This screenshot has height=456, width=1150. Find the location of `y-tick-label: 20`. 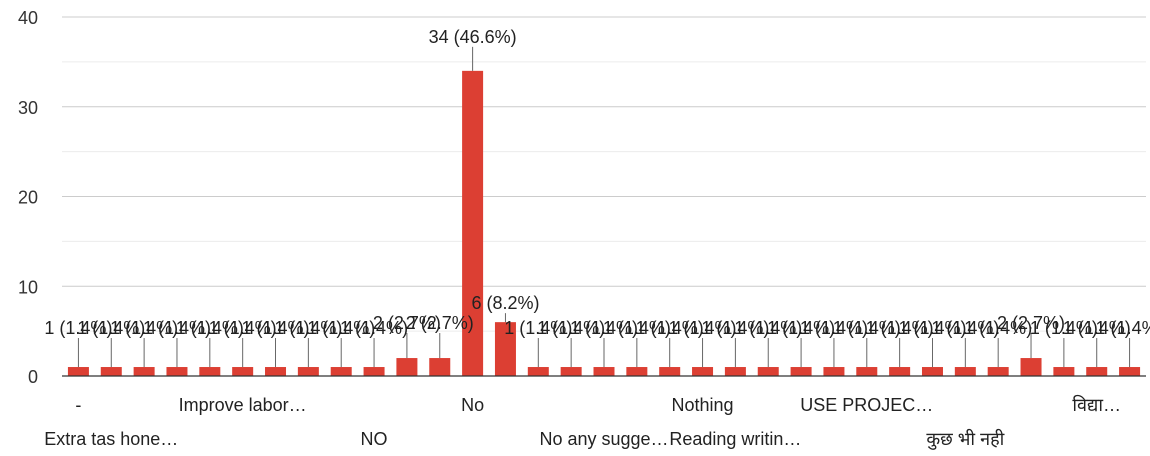

y-tick-label: 20 is located at coordinates (28, 198).